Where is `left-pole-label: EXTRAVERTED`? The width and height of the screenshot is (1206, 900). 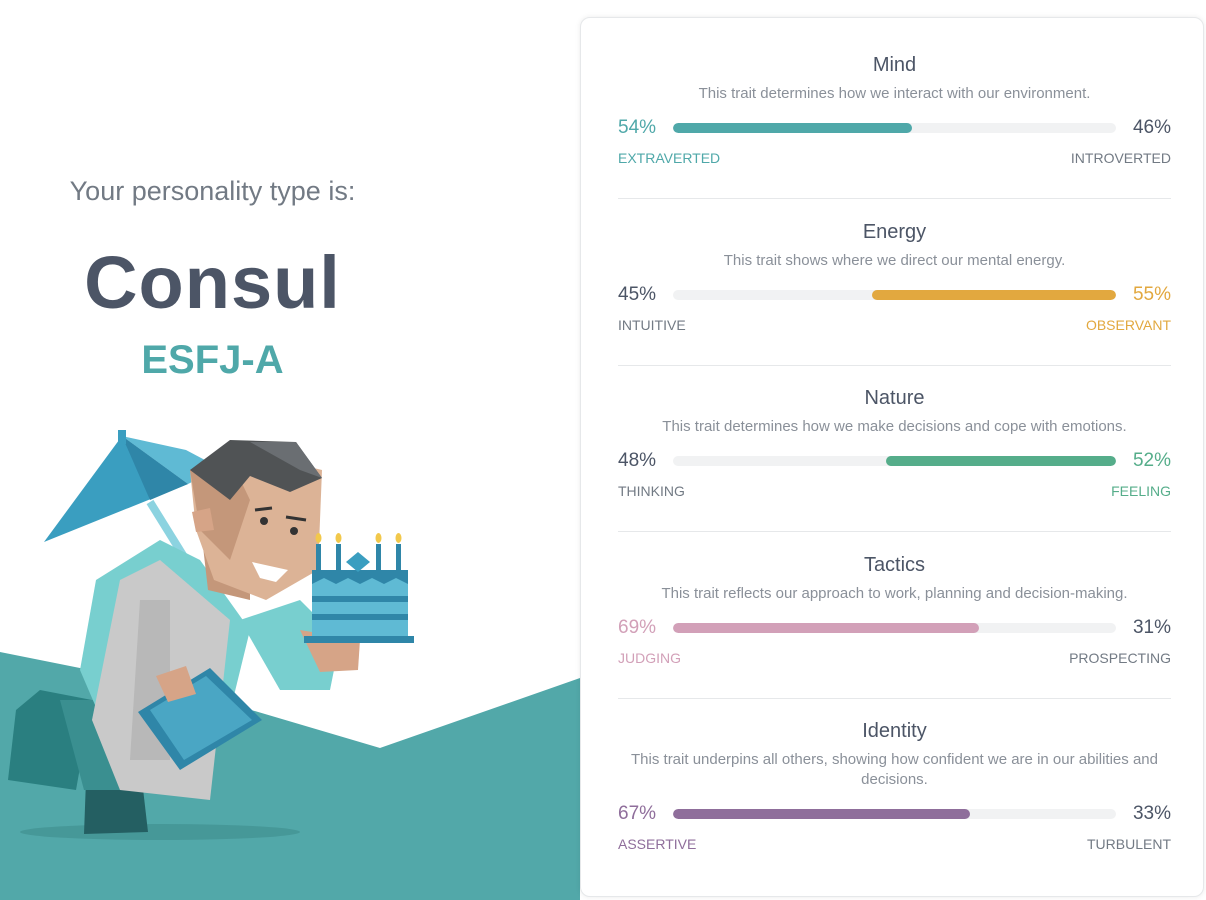 left-pole-label: EXTRAVERTED is located at coordinates (669, 158).